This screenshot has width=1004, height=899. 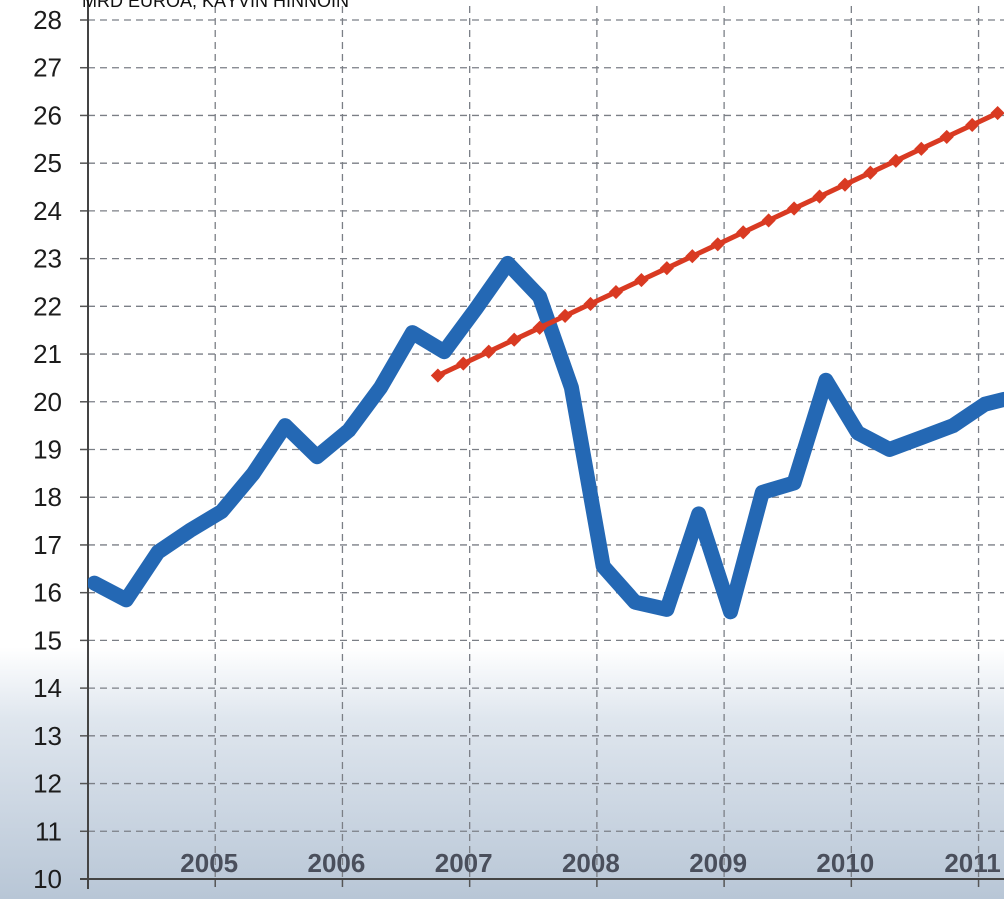 What do you see at coordinates (47, 593) in the screenshot?
I see `y-tick-label: 16` at bounding box center [47, 593].